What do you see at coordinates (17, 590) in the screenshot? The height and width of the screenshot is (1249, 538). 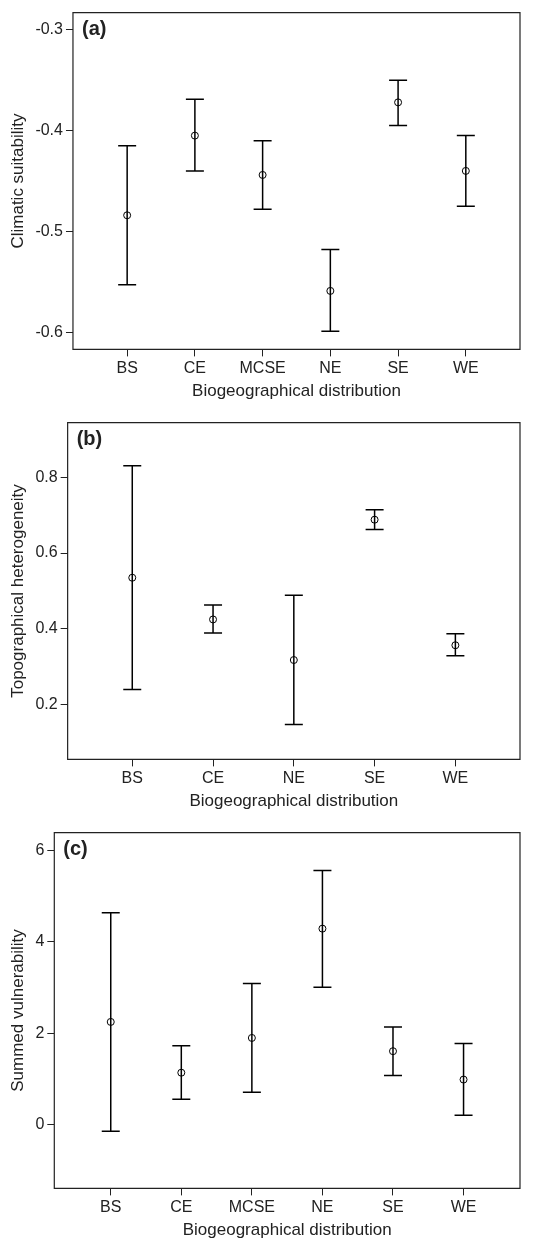 I see `y-axis-title: Topographical heterogeneity` at bounding box center [17, 590].